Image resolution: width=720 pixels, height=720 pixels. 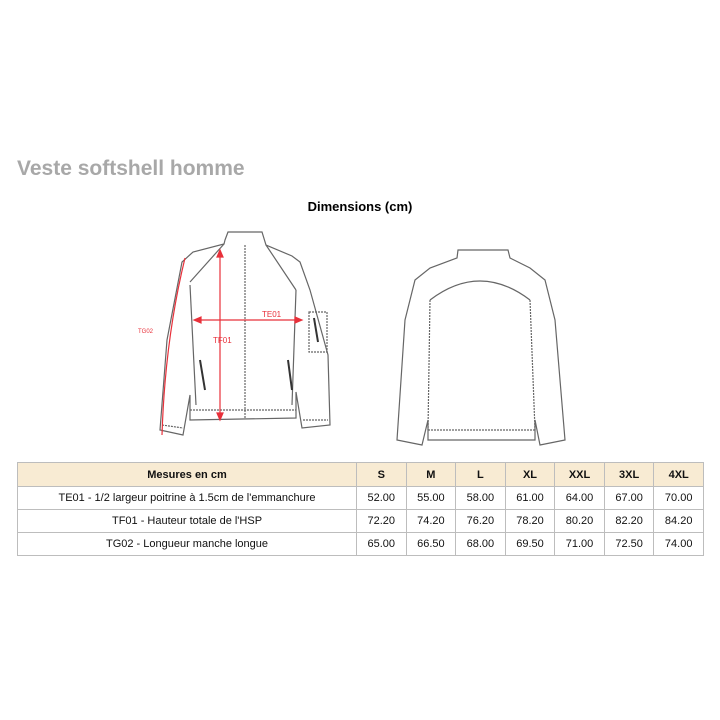 I want to click on dimensions-heading: Dimensions (cm), so click(x=360, y=206).